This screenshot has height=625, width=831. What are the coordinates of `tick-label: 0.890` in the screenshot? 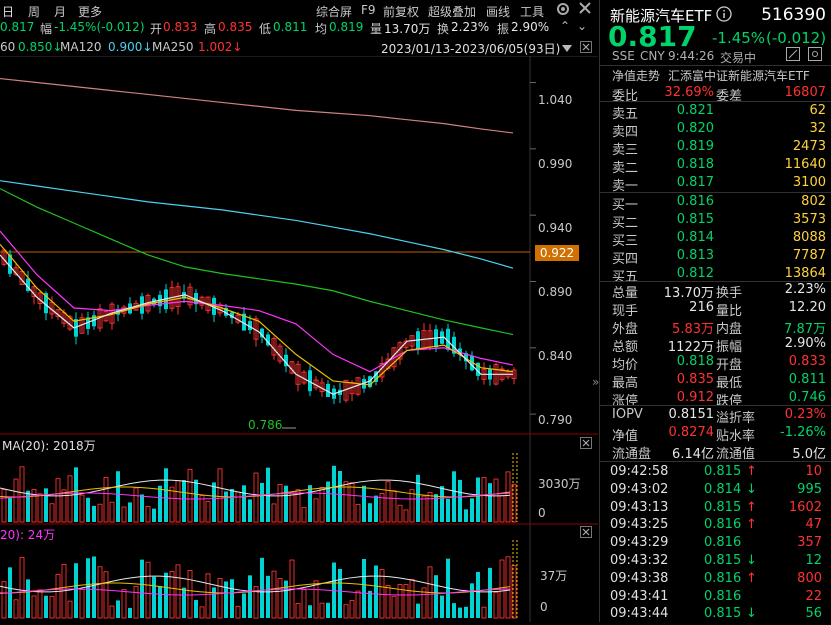 It's located at (555, 292).